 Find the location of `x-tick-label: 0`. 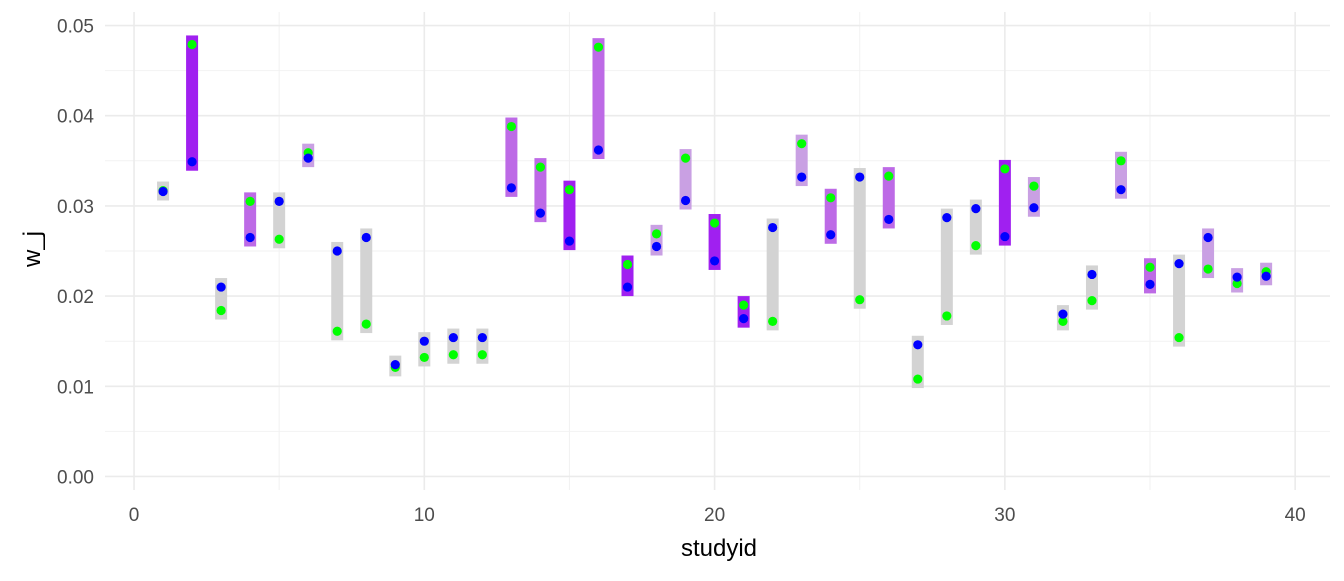

x-tick-label: 0 is located at coordinates (134, 515).